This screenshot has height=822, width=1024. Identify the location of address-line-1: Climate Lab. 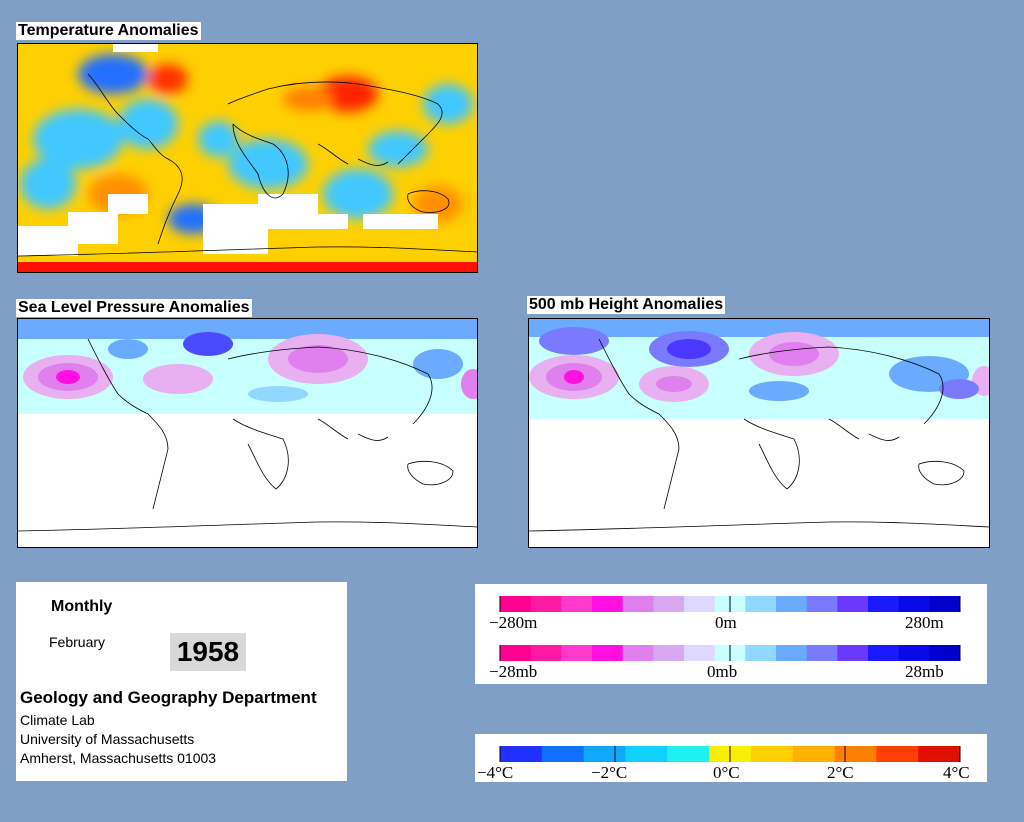
(57, 720).